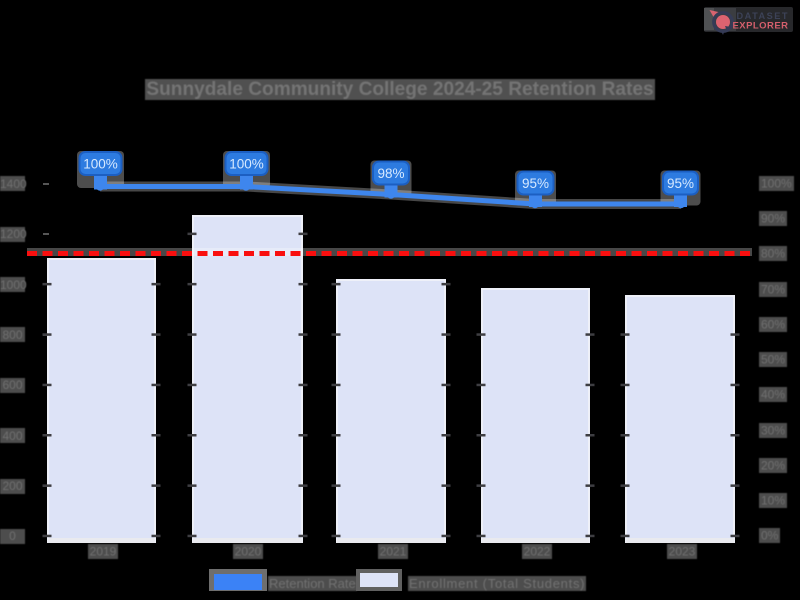  Describe the element at coordinates (390, 173) in the screenshot. I see `svg-text: 98%` at that location.